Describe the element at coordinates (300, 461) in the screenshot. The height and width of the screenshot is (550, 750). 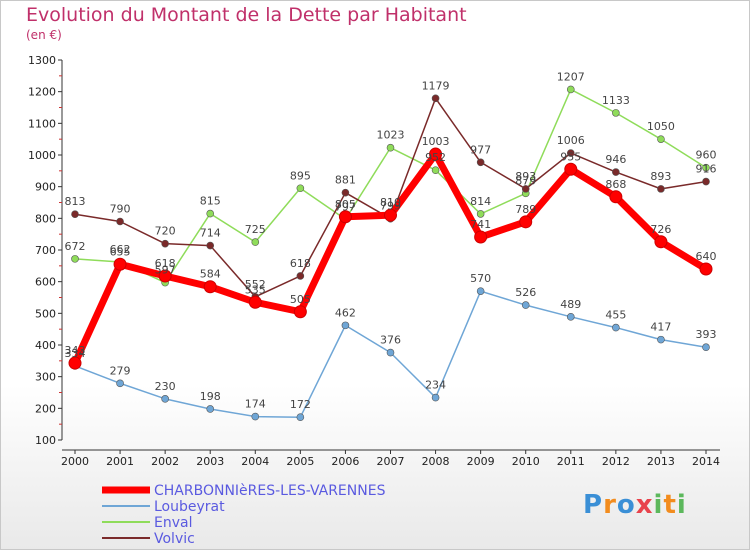
I see `x-tick-label: 2005` at that location.